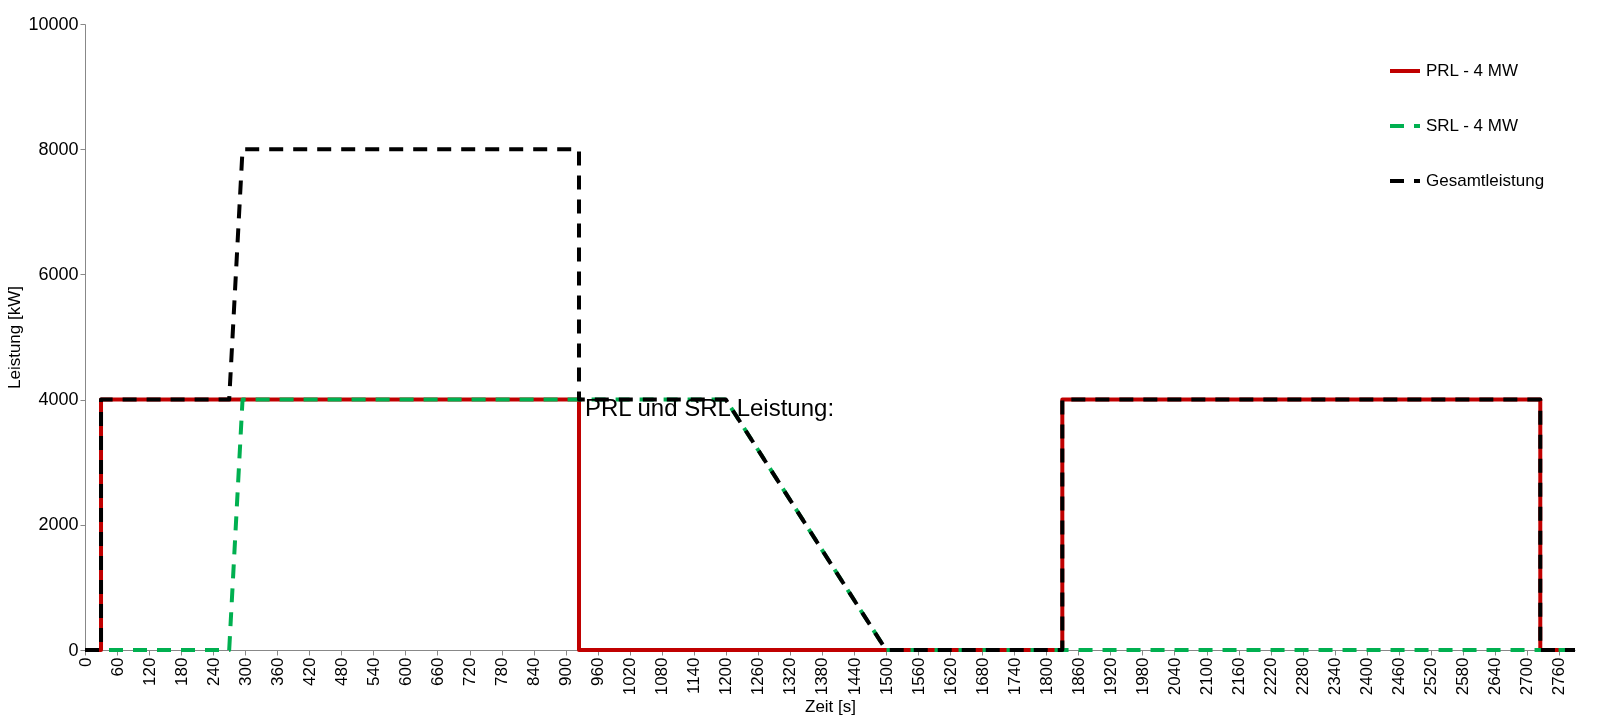  Describe the element at coordinates (58, 148) in the screenshot. I see `y-tick-label: 8000` at that location.